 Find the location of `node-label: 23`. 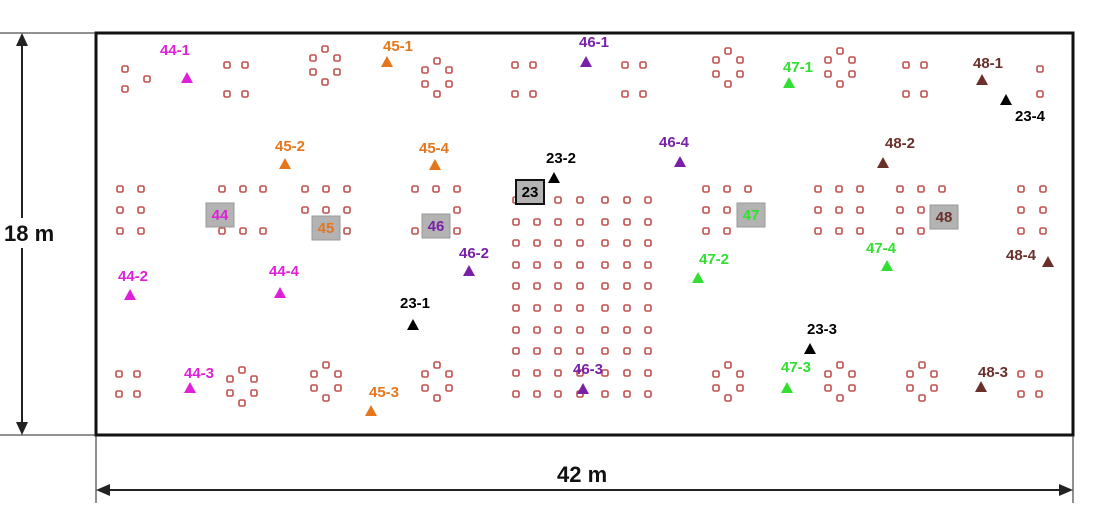

node-label: 23 is located at coordinates (530, 192).